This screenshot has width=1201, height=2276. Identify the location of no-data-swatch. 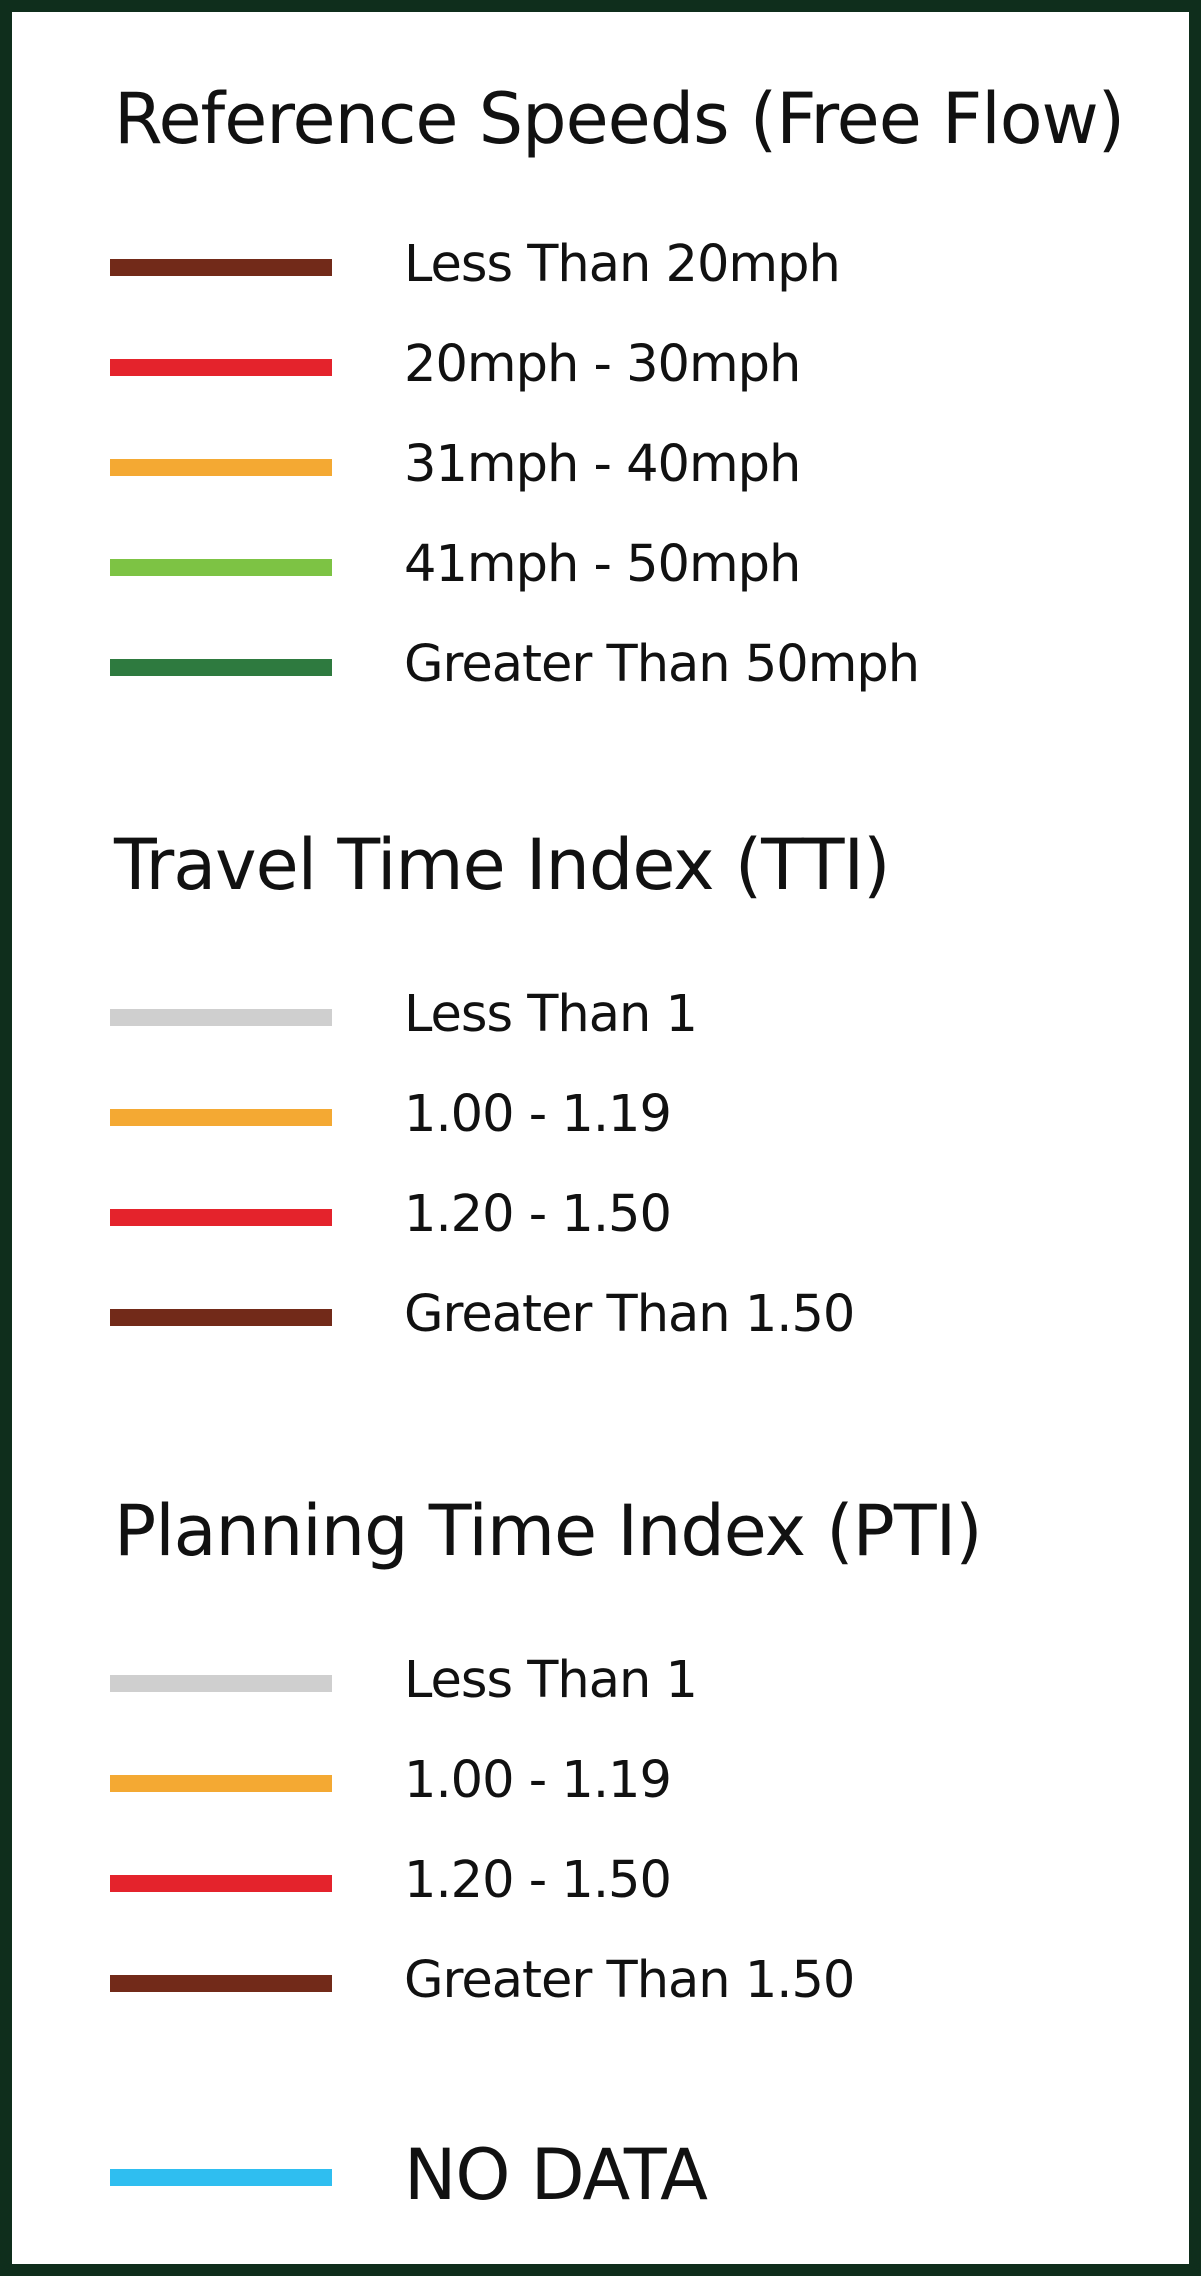
(221, 2177).